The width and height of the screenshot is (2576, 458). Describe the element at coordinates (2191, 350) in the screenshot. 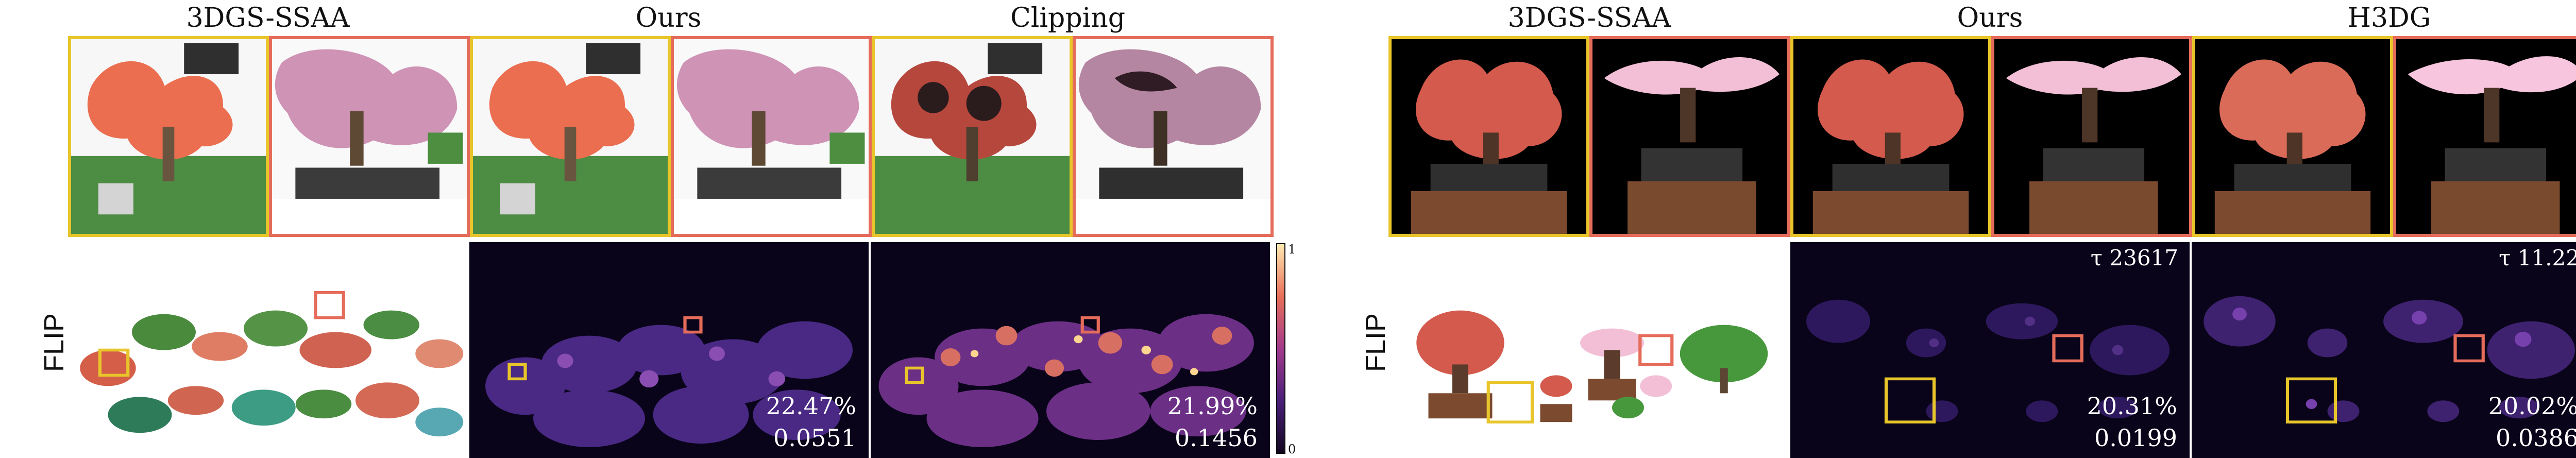

I see `right-divider` at that location.